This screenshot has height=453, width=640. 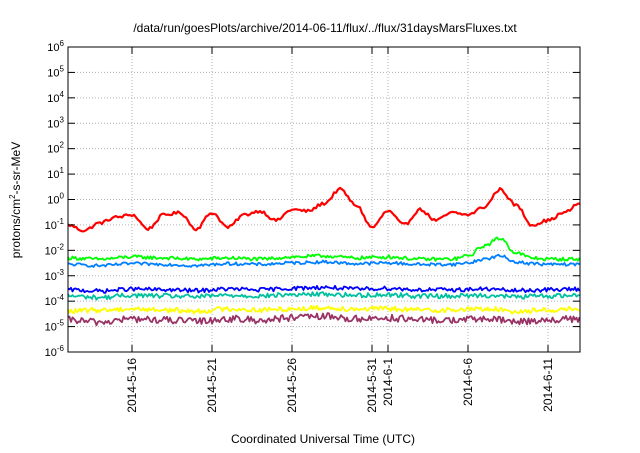 What do you see at coordinates (132, 385) in the screenshot?
I see `x-tick-label: 2014-5-16` at bounding box center [132, 385].